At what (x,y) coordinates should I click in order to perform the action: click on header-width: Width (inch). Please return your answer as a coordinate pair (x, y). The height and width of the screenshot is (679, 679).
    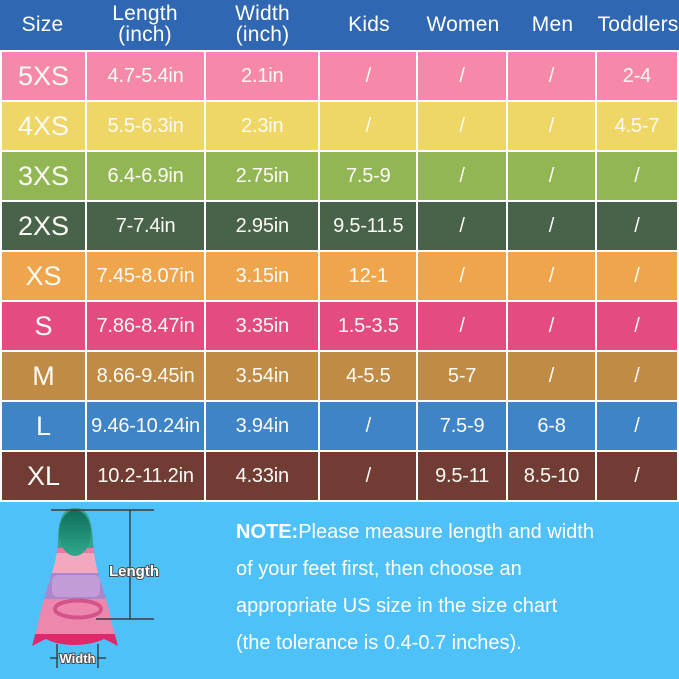
    Looking at the image, I should click on (262, 24).